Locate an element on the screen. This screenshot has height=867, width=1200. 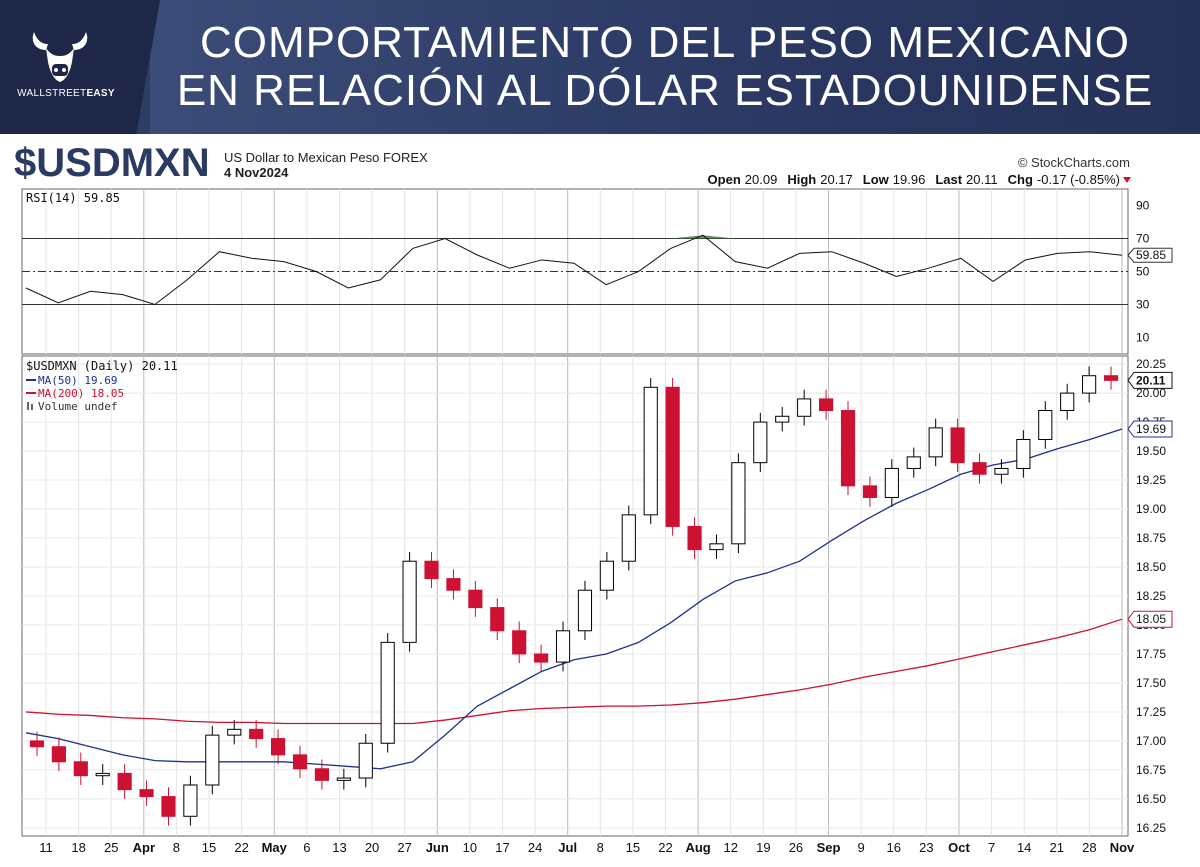
last-value: 20.11 is located at coordinates (982, 179).